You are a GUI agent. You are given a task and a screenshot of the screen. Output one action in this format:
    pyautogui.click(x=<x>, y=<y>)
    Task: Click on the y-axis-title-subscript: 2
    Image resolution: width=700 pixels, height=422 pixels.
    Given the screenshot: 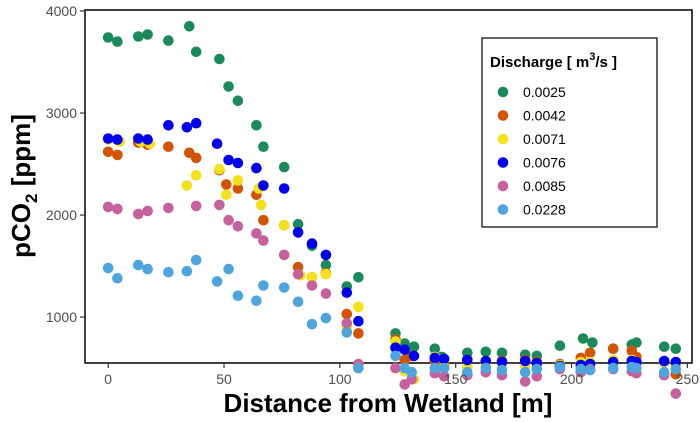 What is the action you would take?
    pyautogui.click(x=31, y=198)
    